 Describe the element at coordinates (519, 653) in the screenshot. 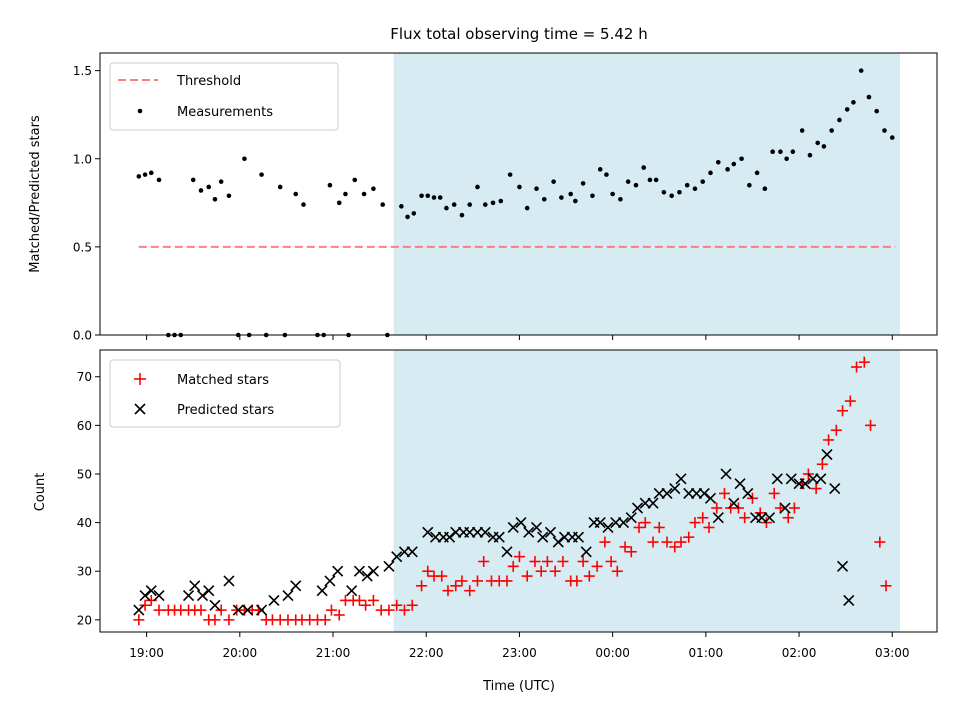

I see `x-tick-label: 23:00` at that location.